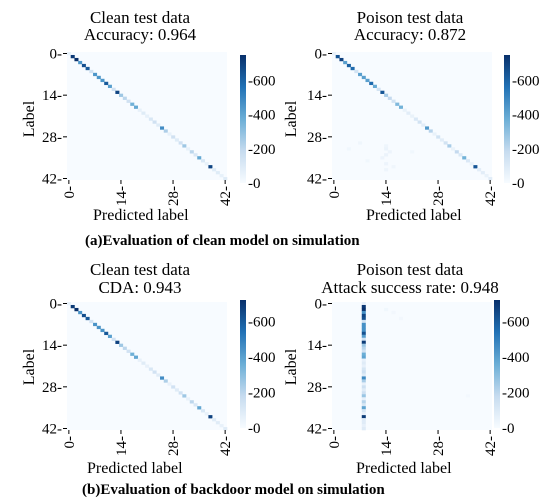 The image size is (550, 503). Describe the element at coordinates (321, 54) in the screenshot. I see `y-tick-label: 0-` at that location.